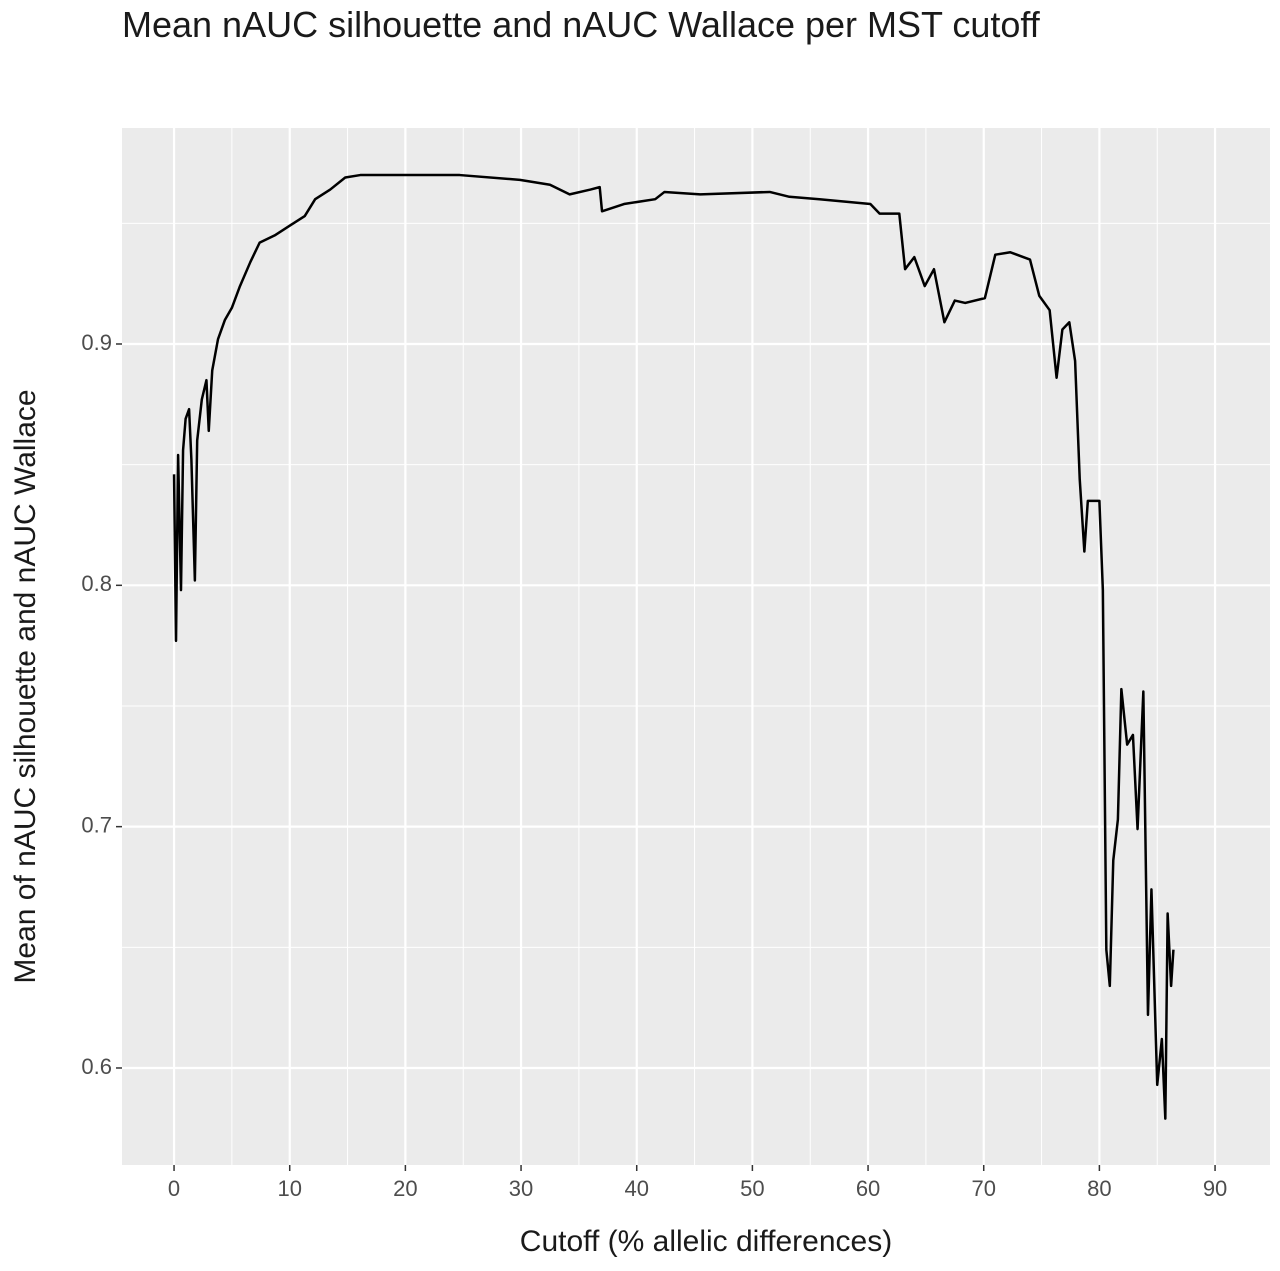 This screenshot has height=1271, width=1280. Describe the element at coordinates (96, 824) in the screenshot. I see `y-tick-label: 0.7` at that location.